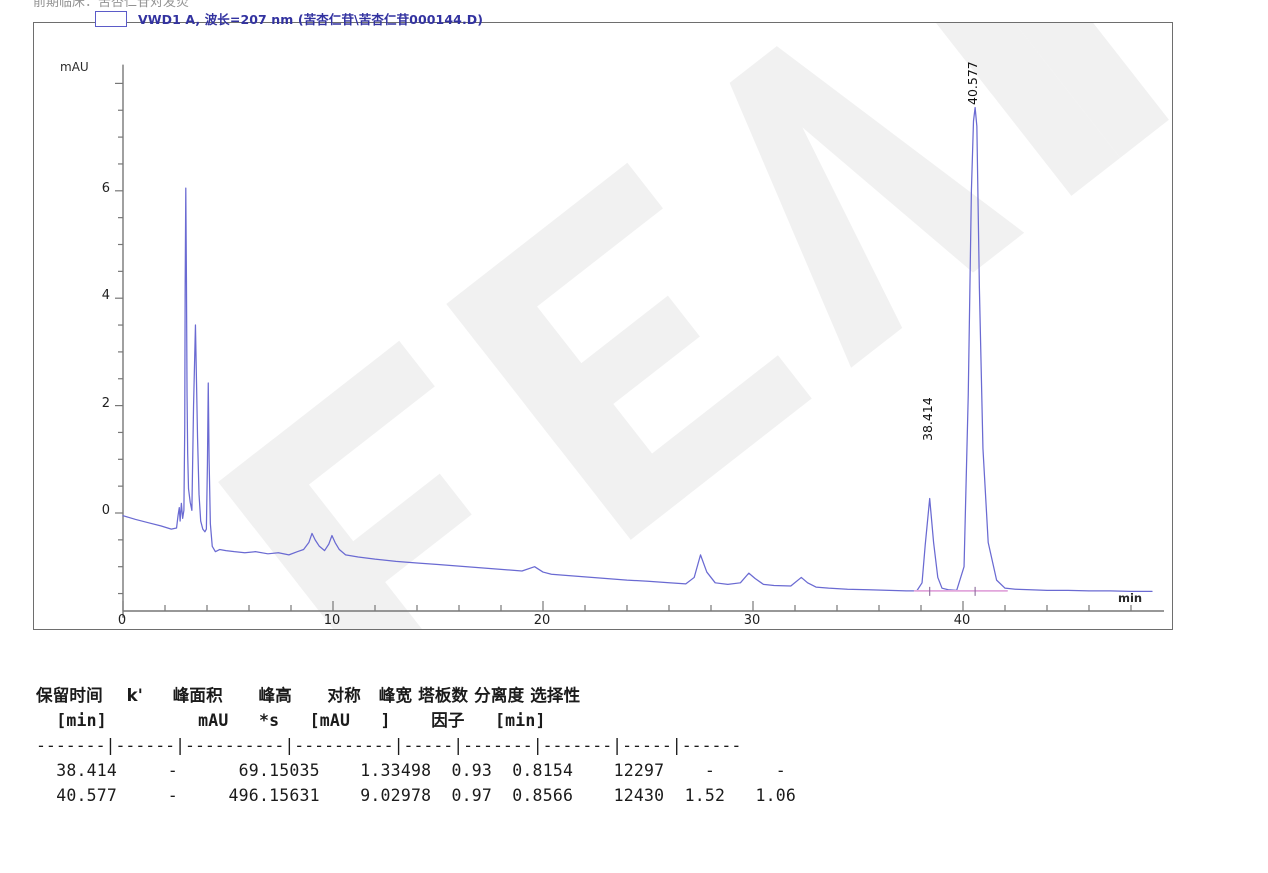 This screenshot has width=1268, height=873. What do you see at coordinates (752, 620) in the screenshot?
I see `x-tick-label: 30` at bounding box center [752, 620].